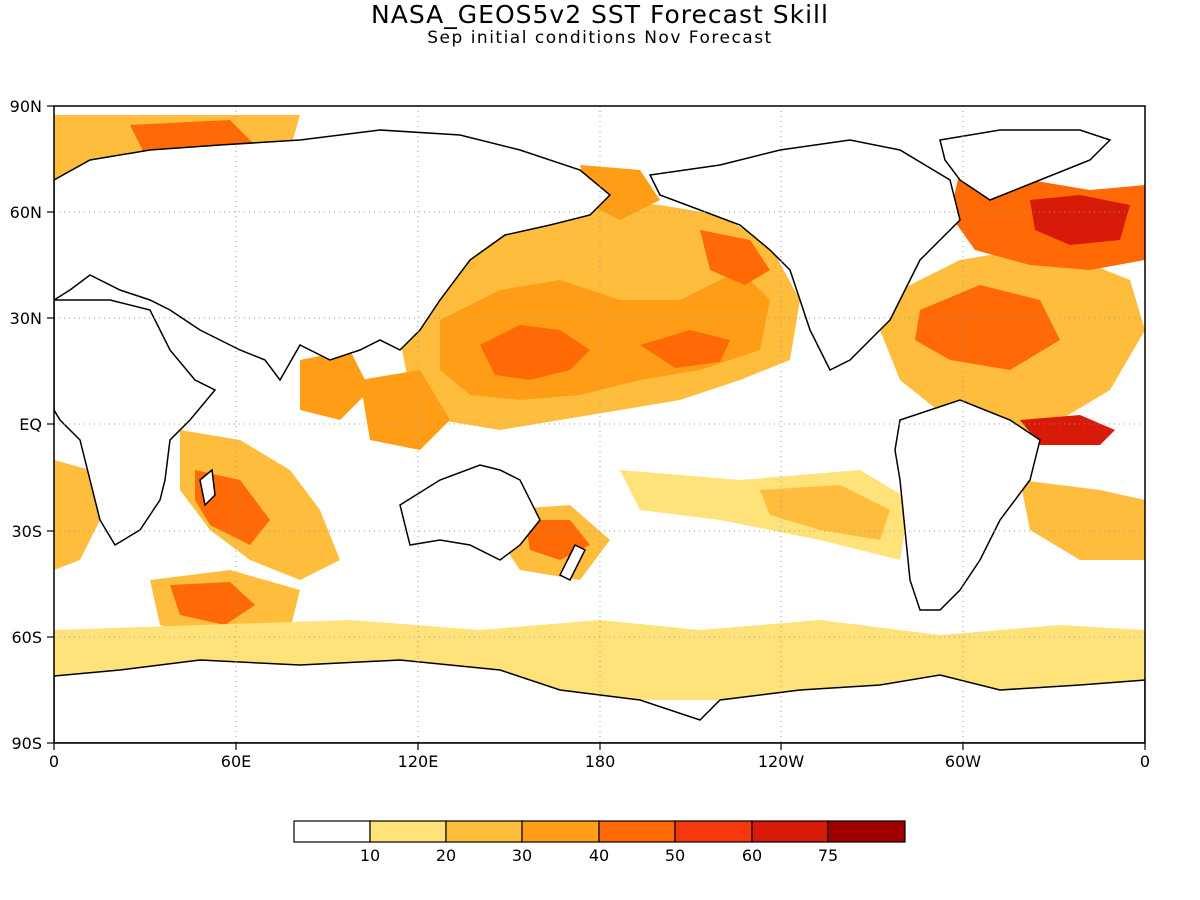 This screenshot has height=900, width=1200. Describe the element at coordinates (600, 14) in the screenshot. I see `map-title: NASA_GEOS5v2 SST Forecast Skill` at that location.